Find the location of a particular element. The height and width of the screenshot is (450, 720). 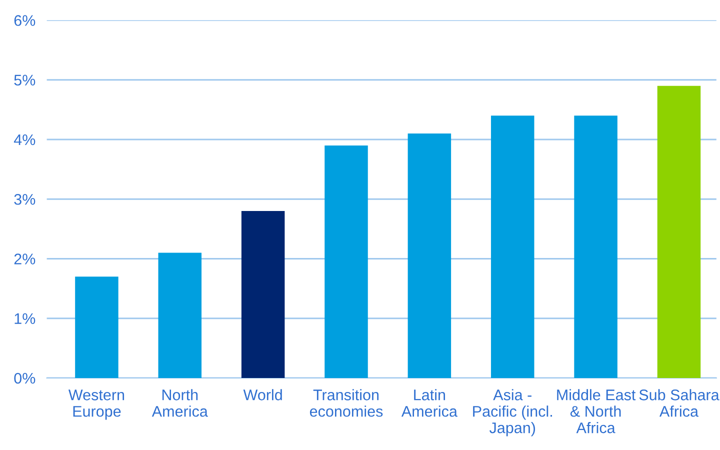

y-tick-label: 3% is located at coordinates (25, 199).